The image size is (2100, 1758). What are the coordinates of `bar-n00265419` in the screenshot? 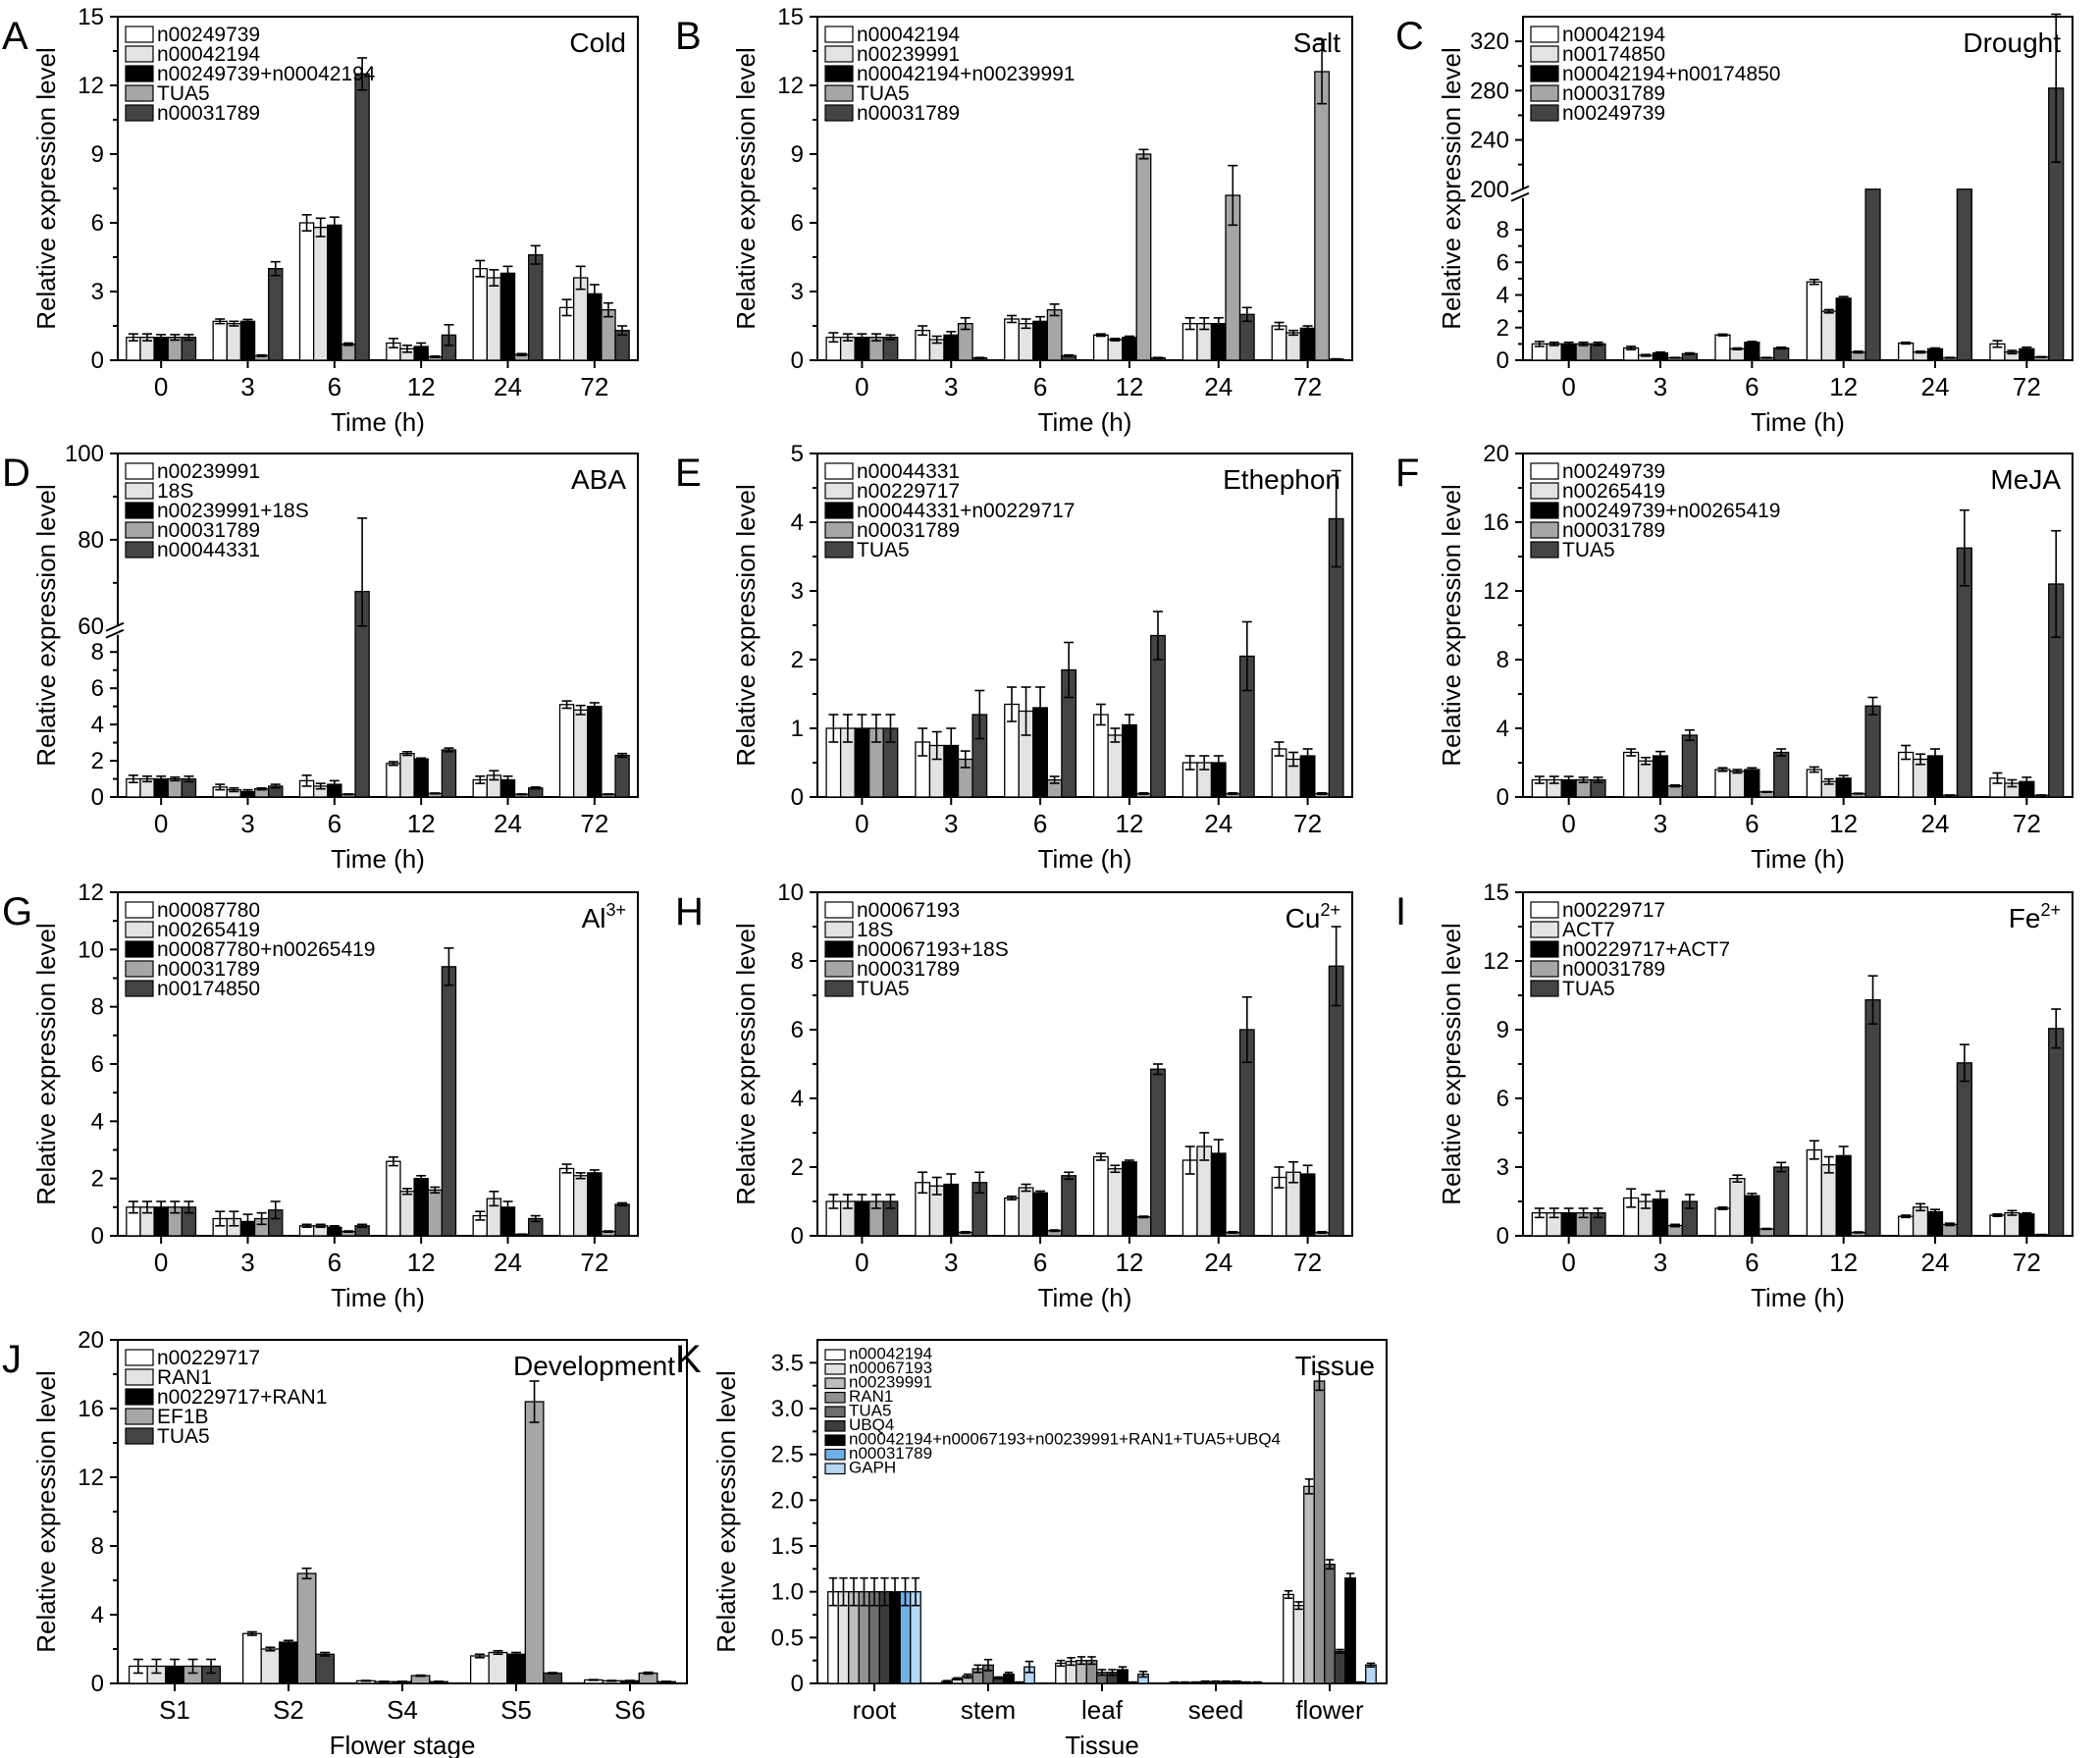 It's located at (1737, 784).